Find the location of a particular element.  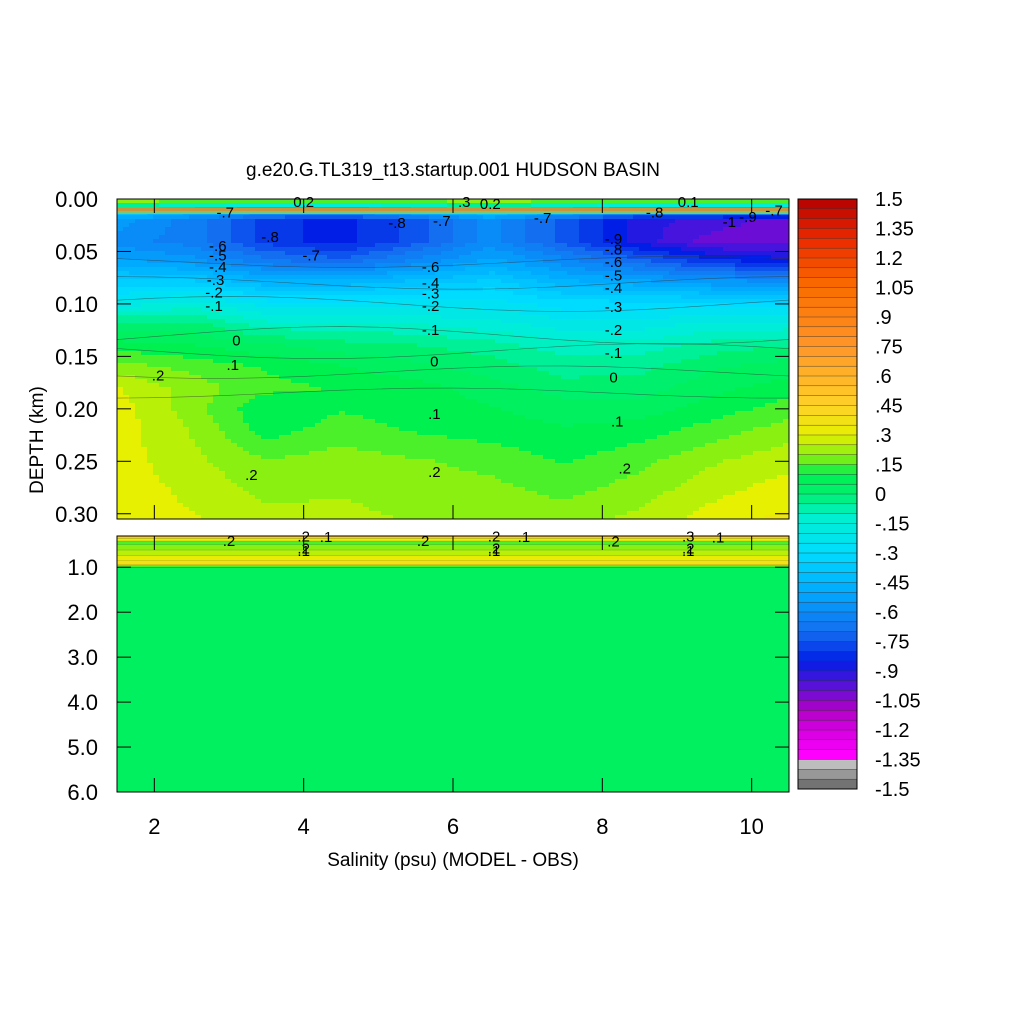

x-tick-label: 8 is located at coordinates (602, 826).